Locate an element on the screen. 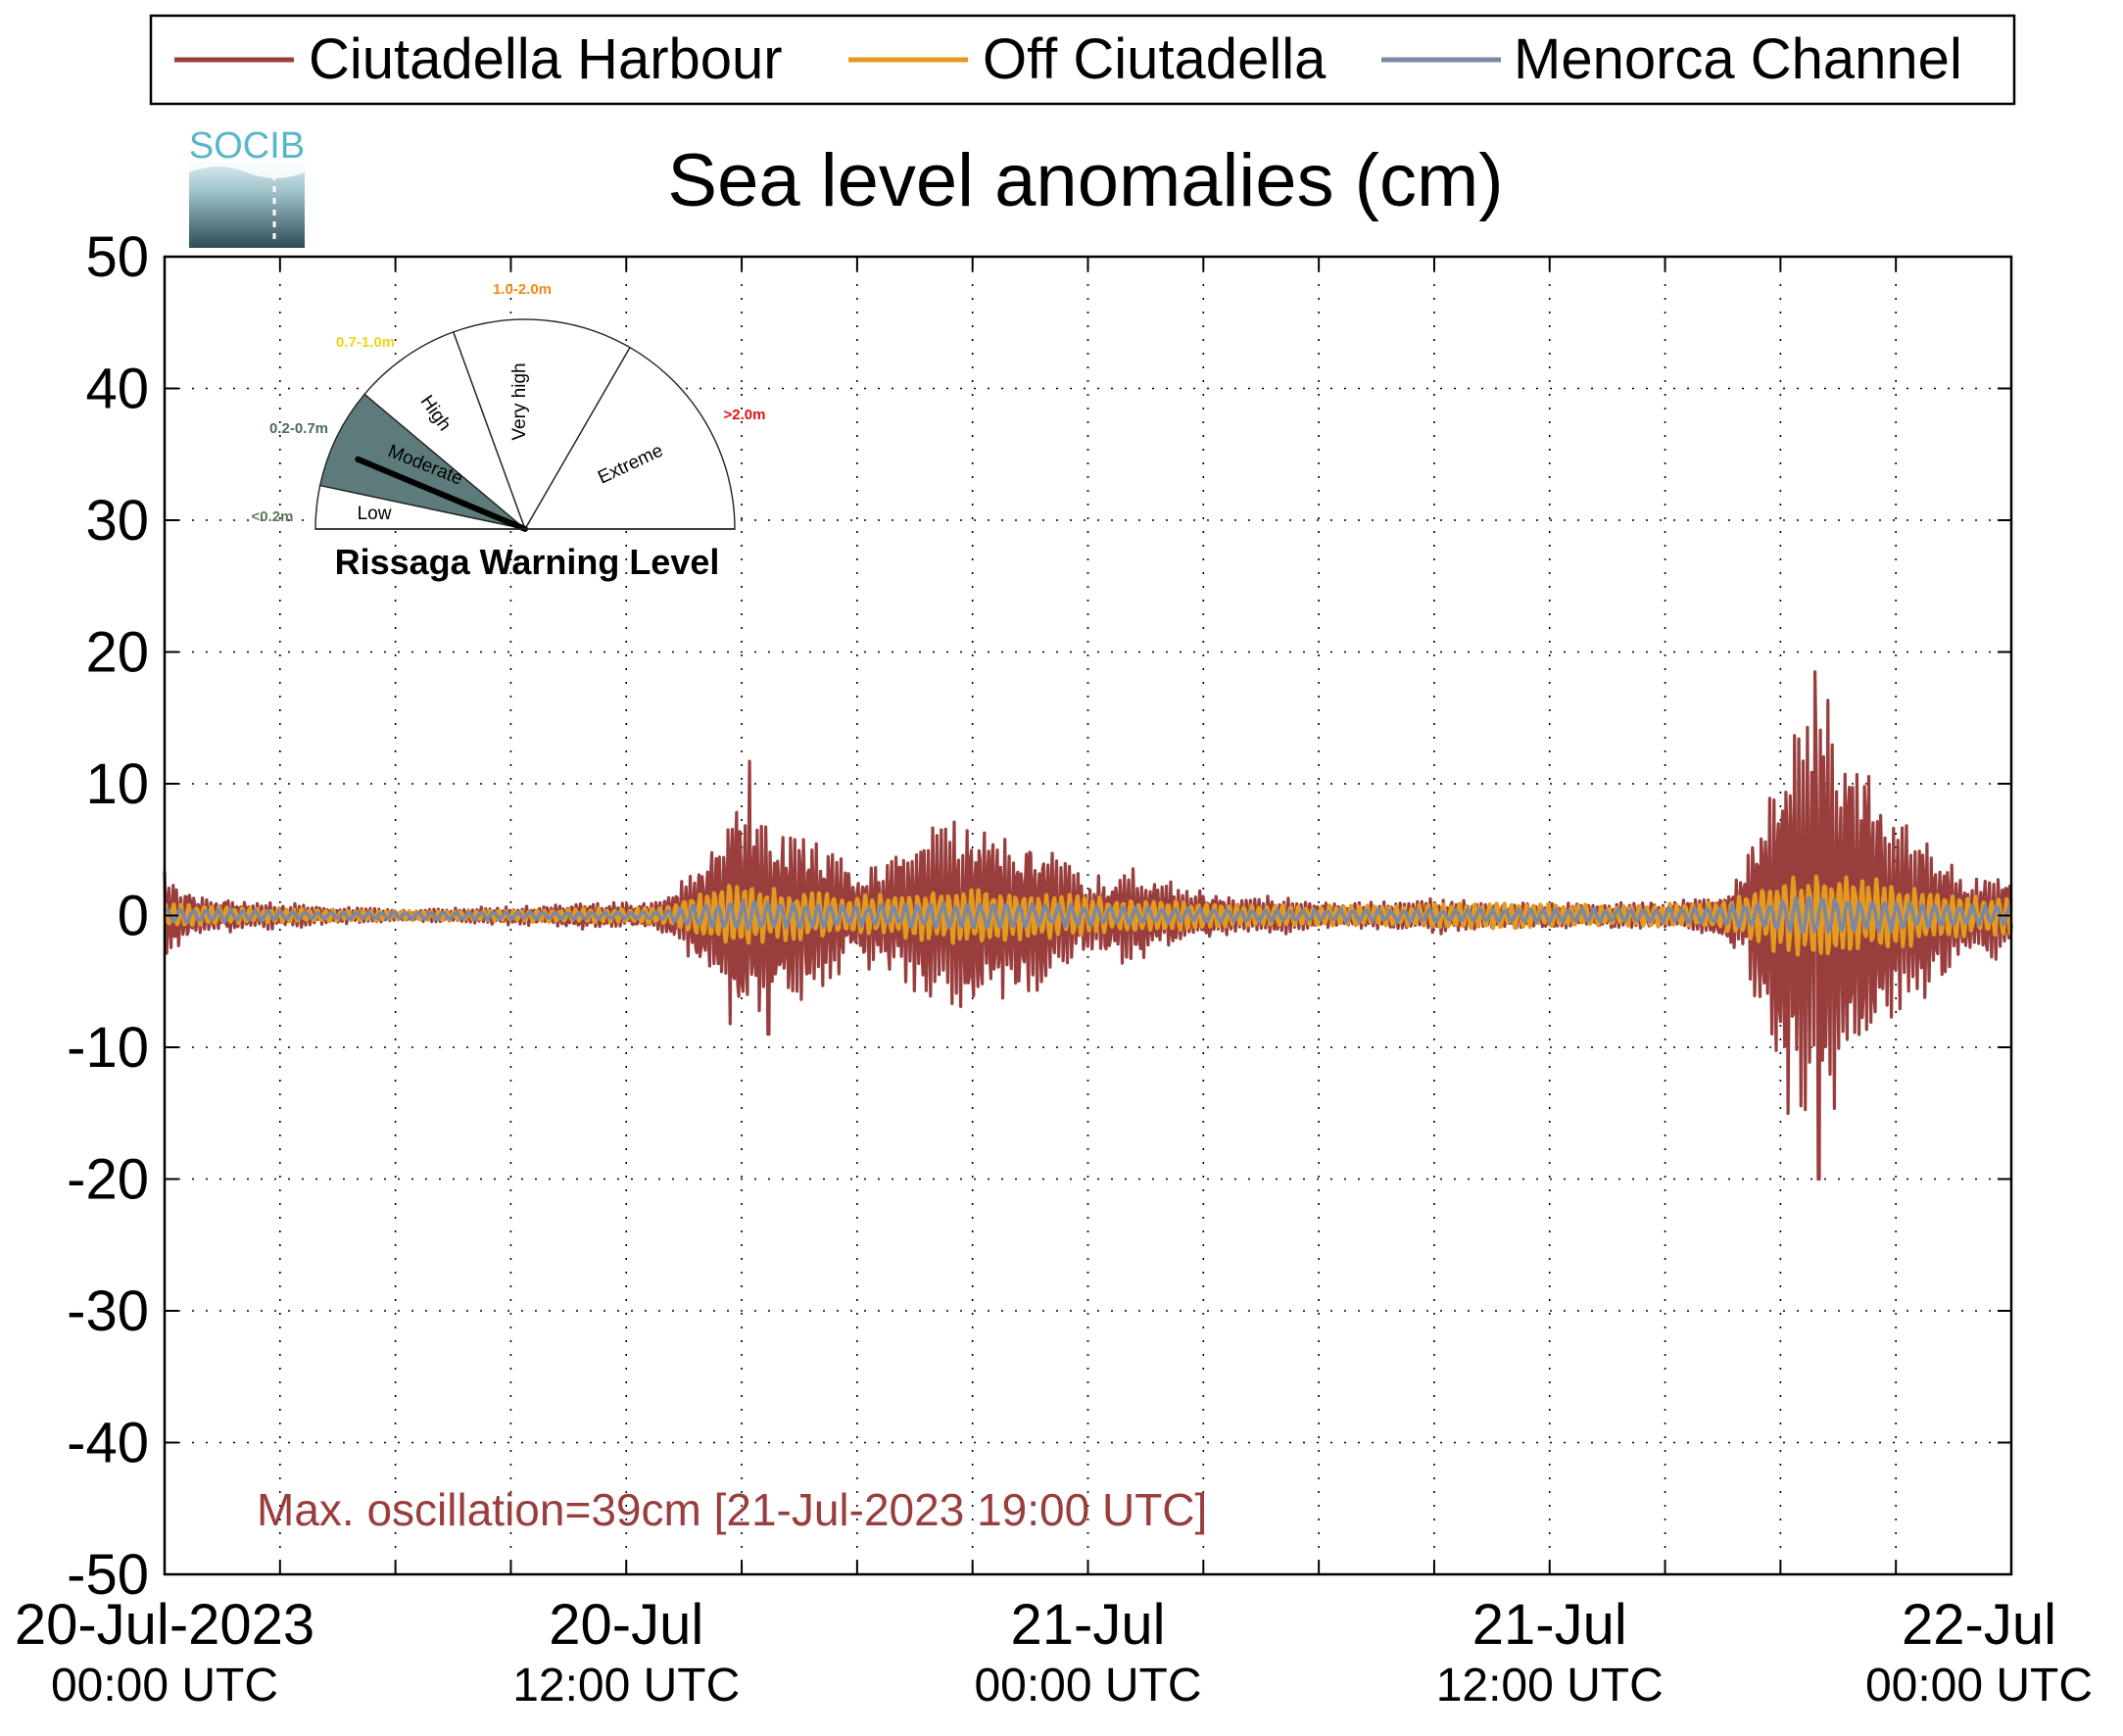 This screenshot has height=1736, width=2123. gauge-sector-moderate is located at coordinates (422, 461).